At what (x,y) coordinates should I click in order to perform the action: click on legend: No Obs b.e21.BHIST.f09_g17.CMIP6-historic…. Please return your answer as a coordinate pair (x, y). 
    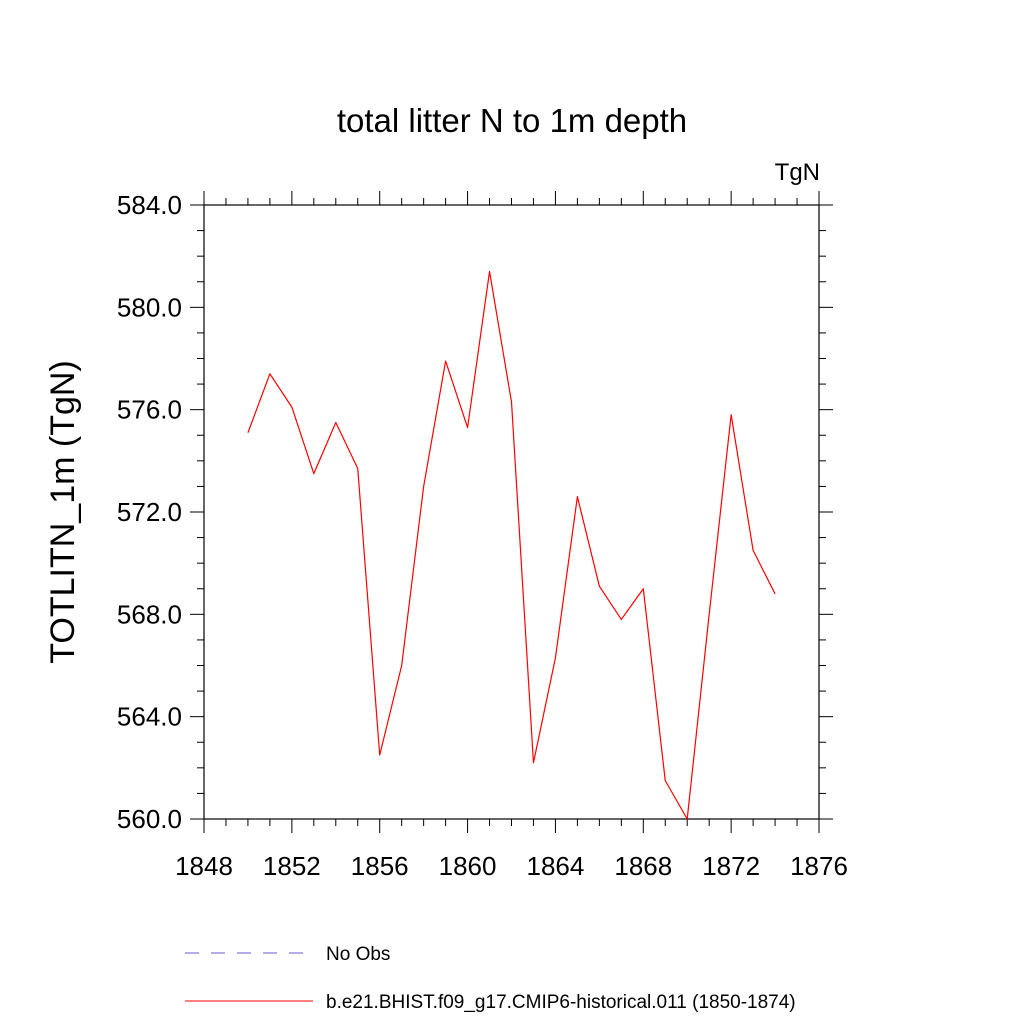
    Looking at the image, I should click on (490, 978).